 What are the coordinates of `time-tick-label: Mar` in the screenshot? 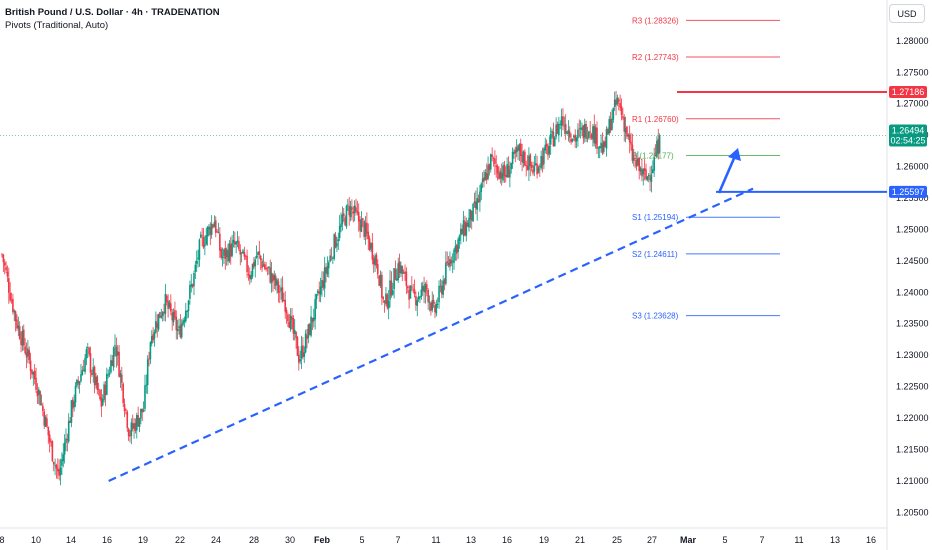 It's located at (688, 540).